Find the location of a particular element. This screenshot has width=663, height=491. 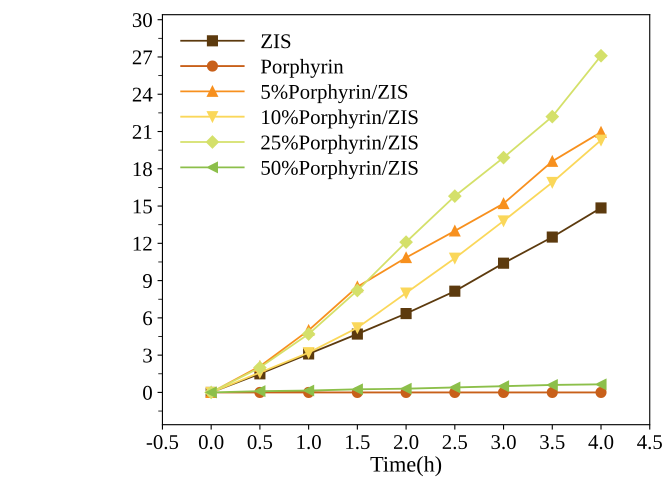

x-tick-label: 1.0 is located at coordinates (309, 442).